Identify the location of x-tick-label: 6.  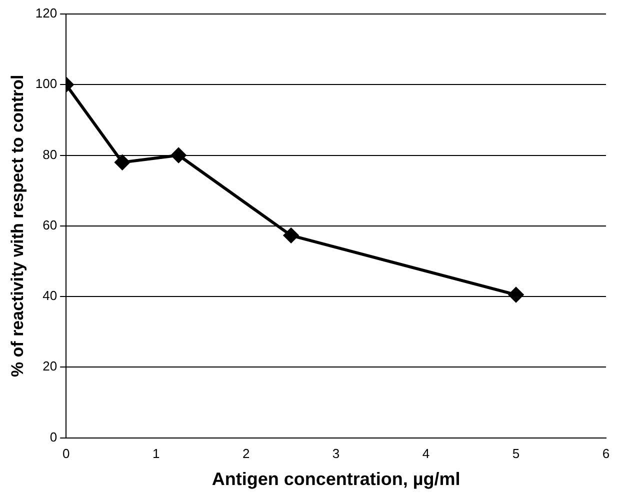
(606, 454).